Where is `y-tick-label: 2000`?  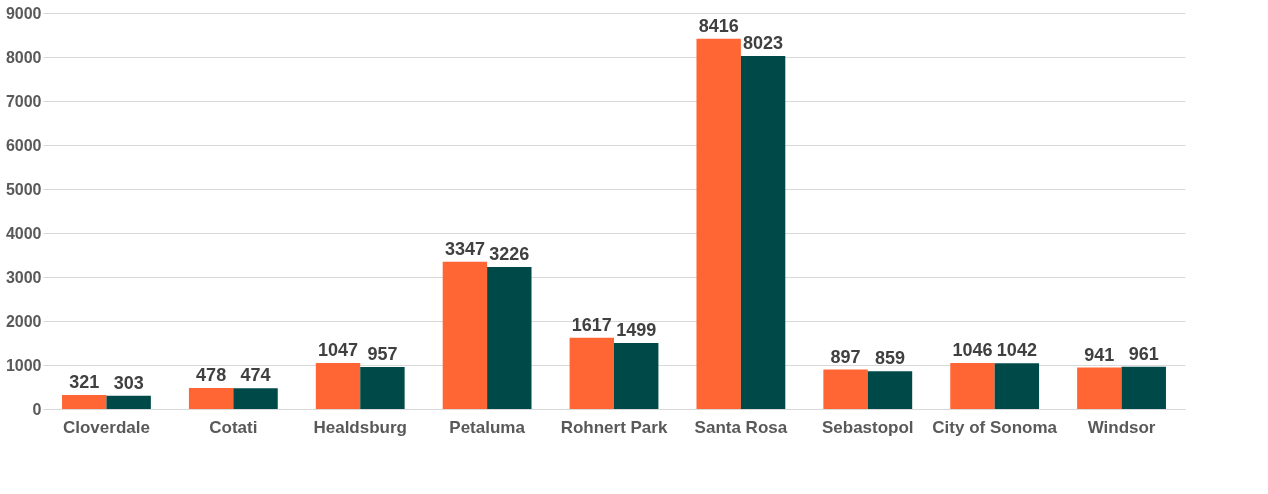 y-tick-label: 2000 is located at coordinates (23, 321).